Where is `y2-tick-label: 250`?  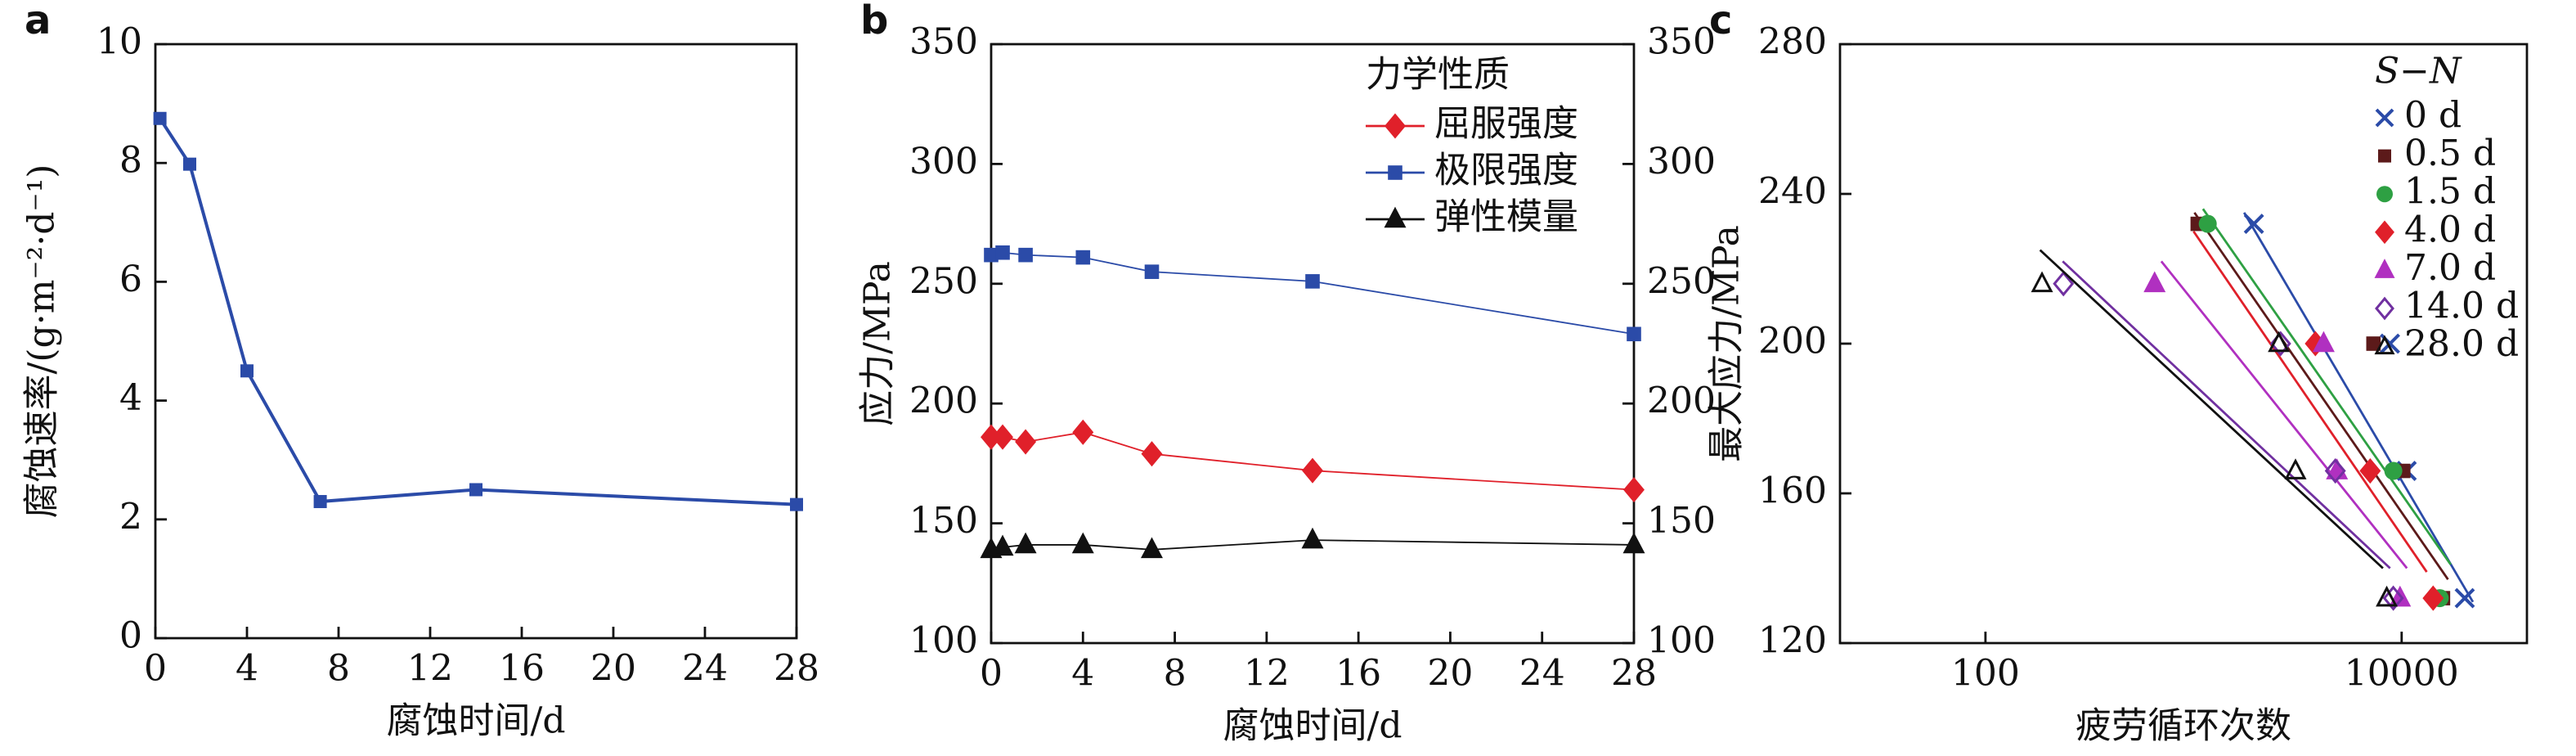 y2-tick-label: 250 is located at coordinates (1682, 281).